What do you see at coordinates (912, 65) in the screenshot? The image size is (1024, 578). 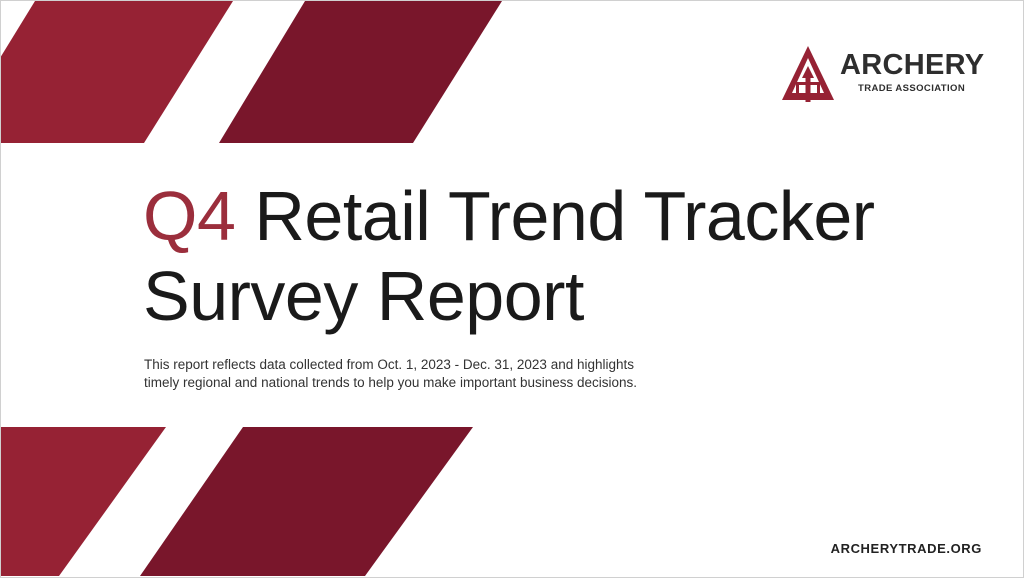 I see `logo-name: ARCHERY` at bounding box center [912, 65].